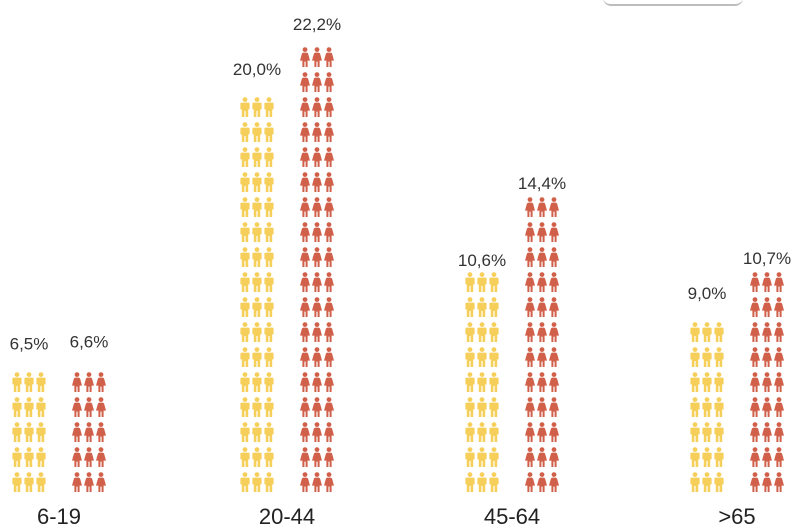  I want to click on data-label: 10,6%, so click(482, 260).